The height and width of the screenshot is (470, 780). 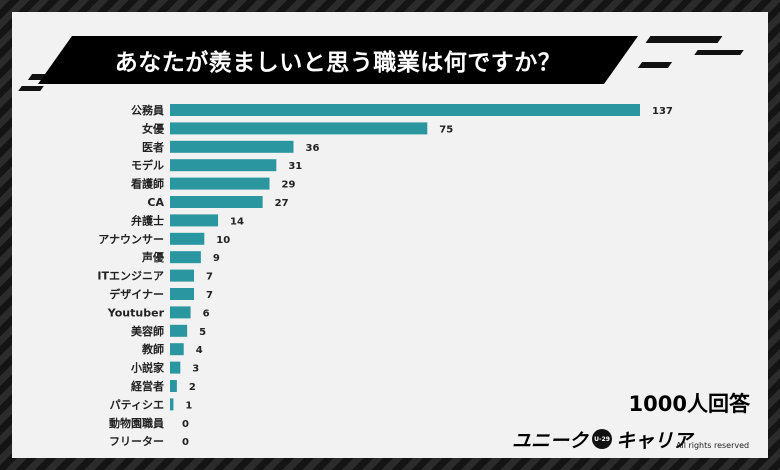 What do you see at coordinates (713, 445) in the screenshot?
I see `rights-notice: All rights reserved` at bounding box center [713, 445].